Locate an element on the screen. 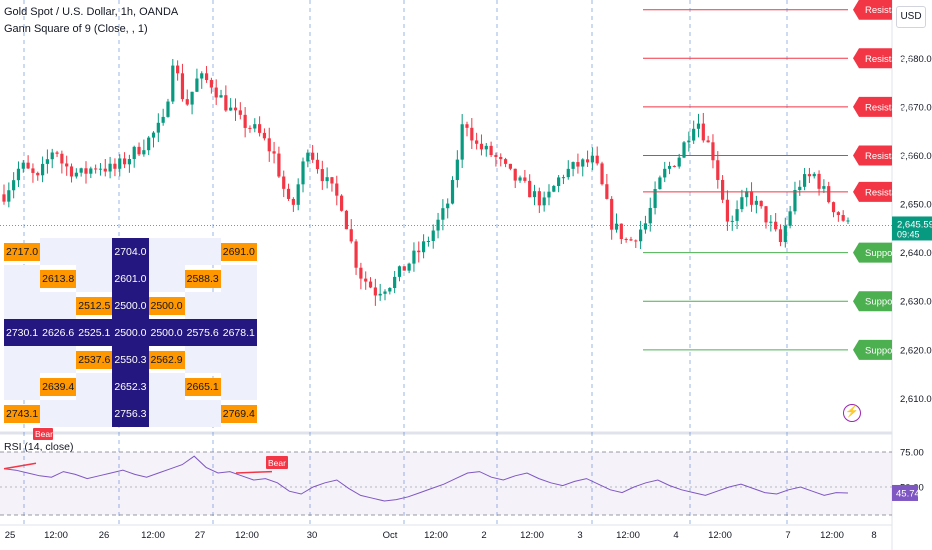 This screenshot has height=550, width=932. gann-cell: 2717.0 is located at coordinates (22, 251).